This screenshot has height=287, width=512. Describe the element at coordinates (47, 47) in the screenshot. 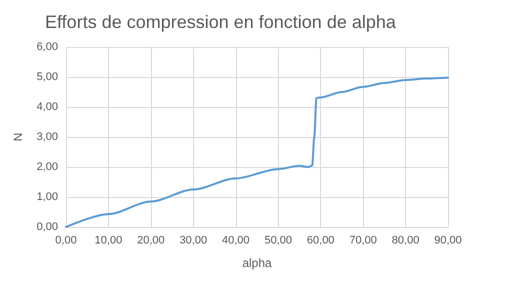

I see `y-tick-label: 6,00` at that location.